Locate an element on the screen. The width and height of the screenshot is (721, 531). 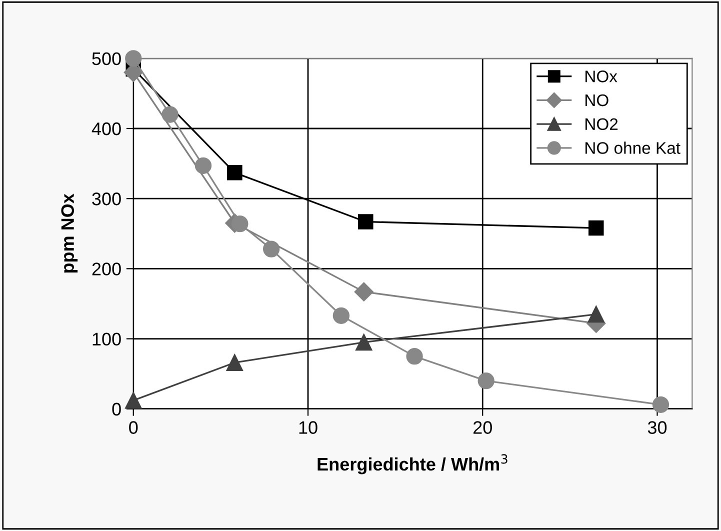
x-axis-title: Energiedichte / Wh/m$^{3}$ is located at coordinates (413, 464).